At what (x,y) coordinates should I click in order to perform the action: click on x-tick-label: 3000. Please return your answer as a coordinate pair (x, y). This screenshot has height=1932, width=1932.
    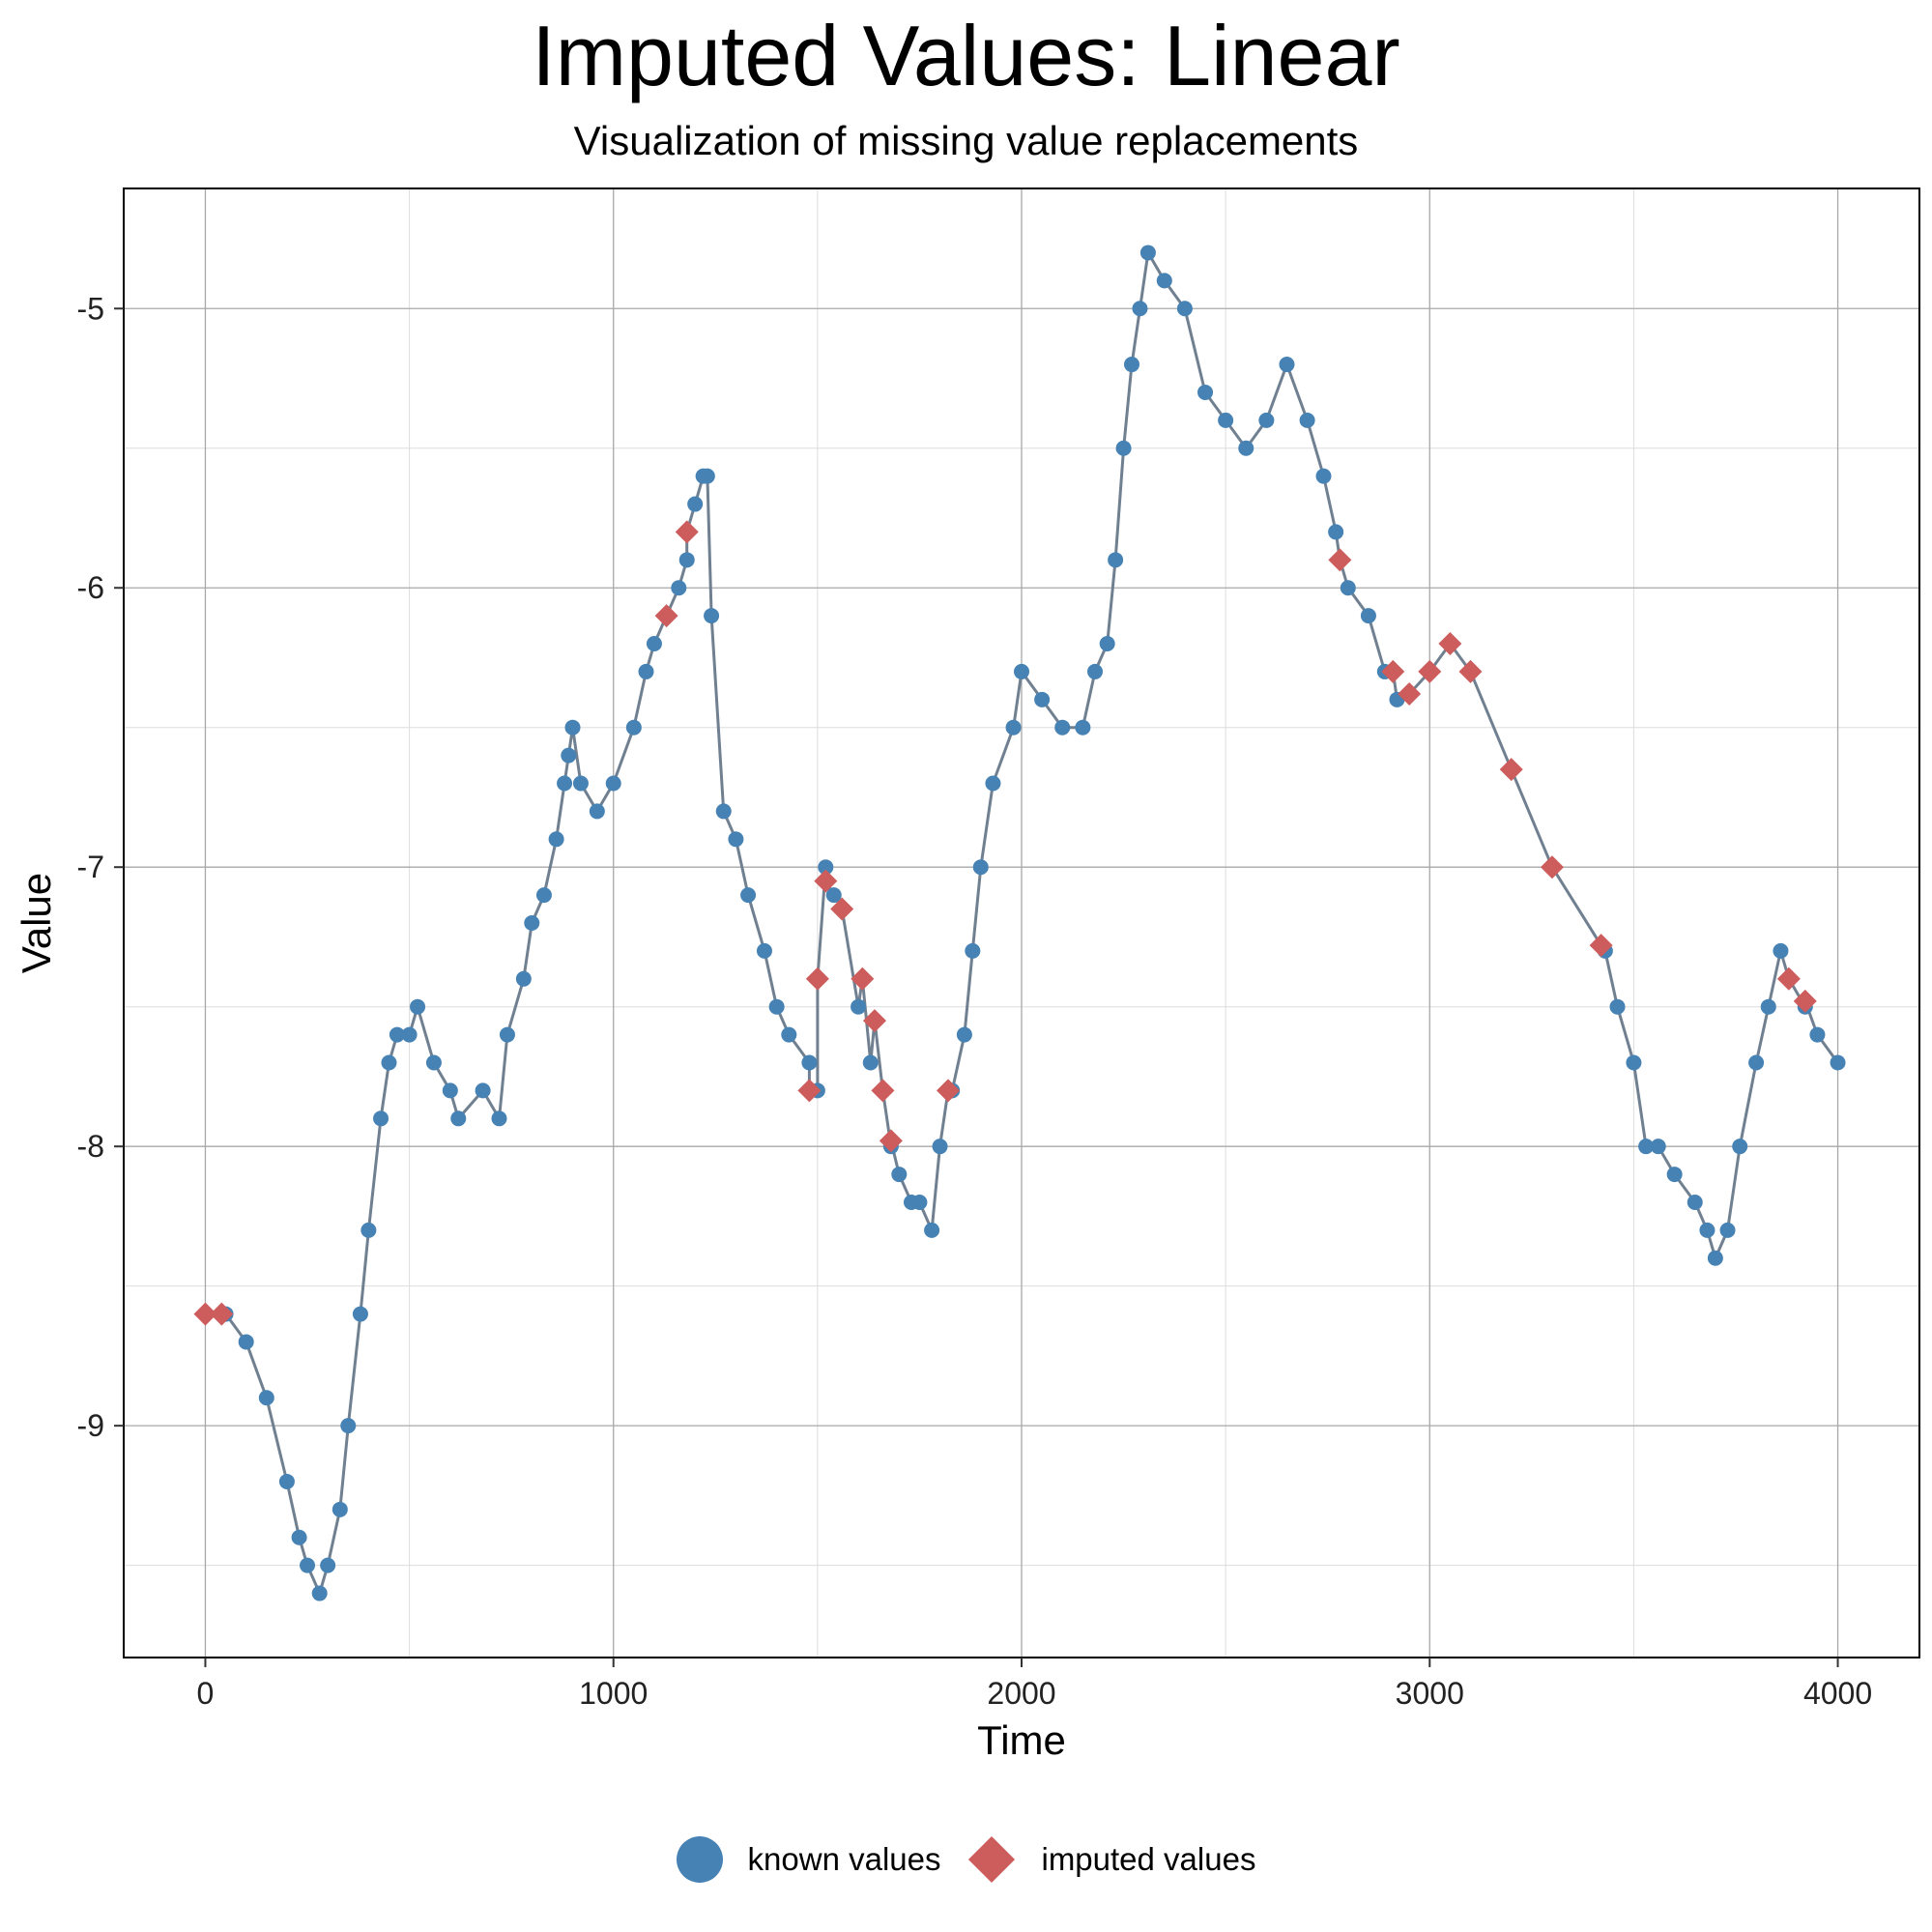
    Looking at the image, I should click on (1430, 1693).